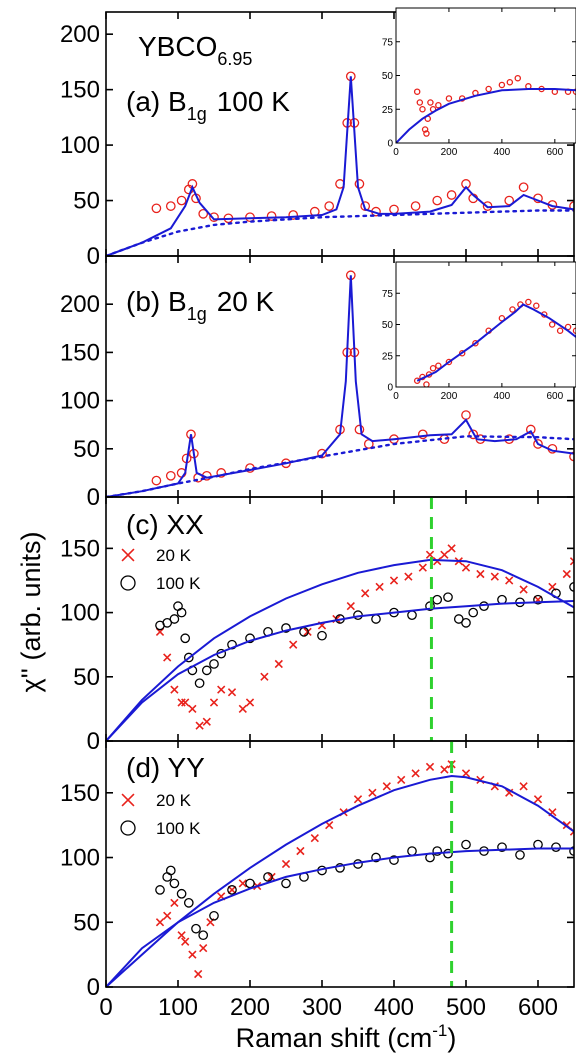  Describe the element at coordinates (86, 677) in the screenshot. I see `panel-c-y-tick-label: 50` at that location.